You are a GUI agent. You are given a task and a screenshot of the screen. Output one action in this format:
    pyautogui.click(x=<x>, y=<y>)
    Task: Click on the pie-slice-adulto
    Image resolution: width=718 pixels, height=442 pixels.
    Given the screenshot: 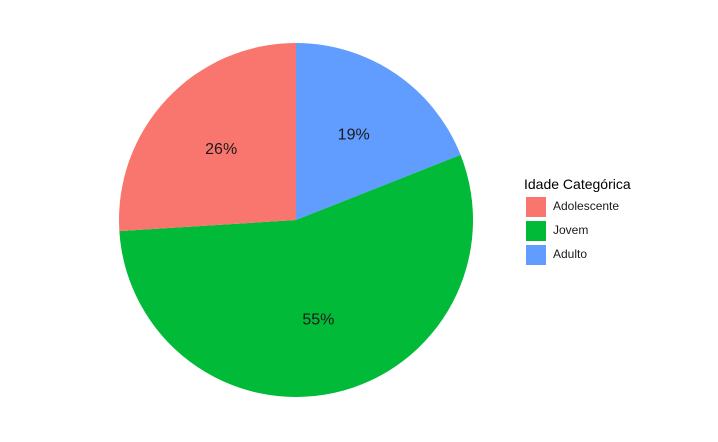 What is the action you would take?
    pyautogui.click(x=378, y=131)
    